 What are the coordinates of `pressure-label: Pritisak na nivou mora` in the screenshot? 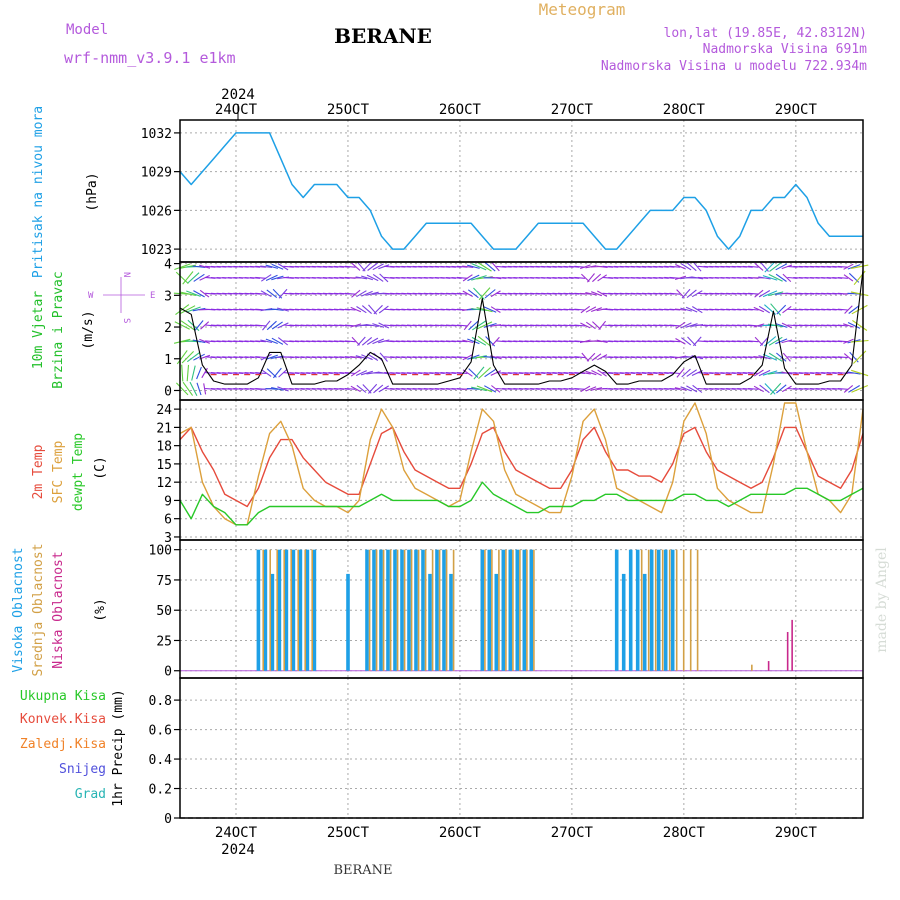 It's located at (38, 192).